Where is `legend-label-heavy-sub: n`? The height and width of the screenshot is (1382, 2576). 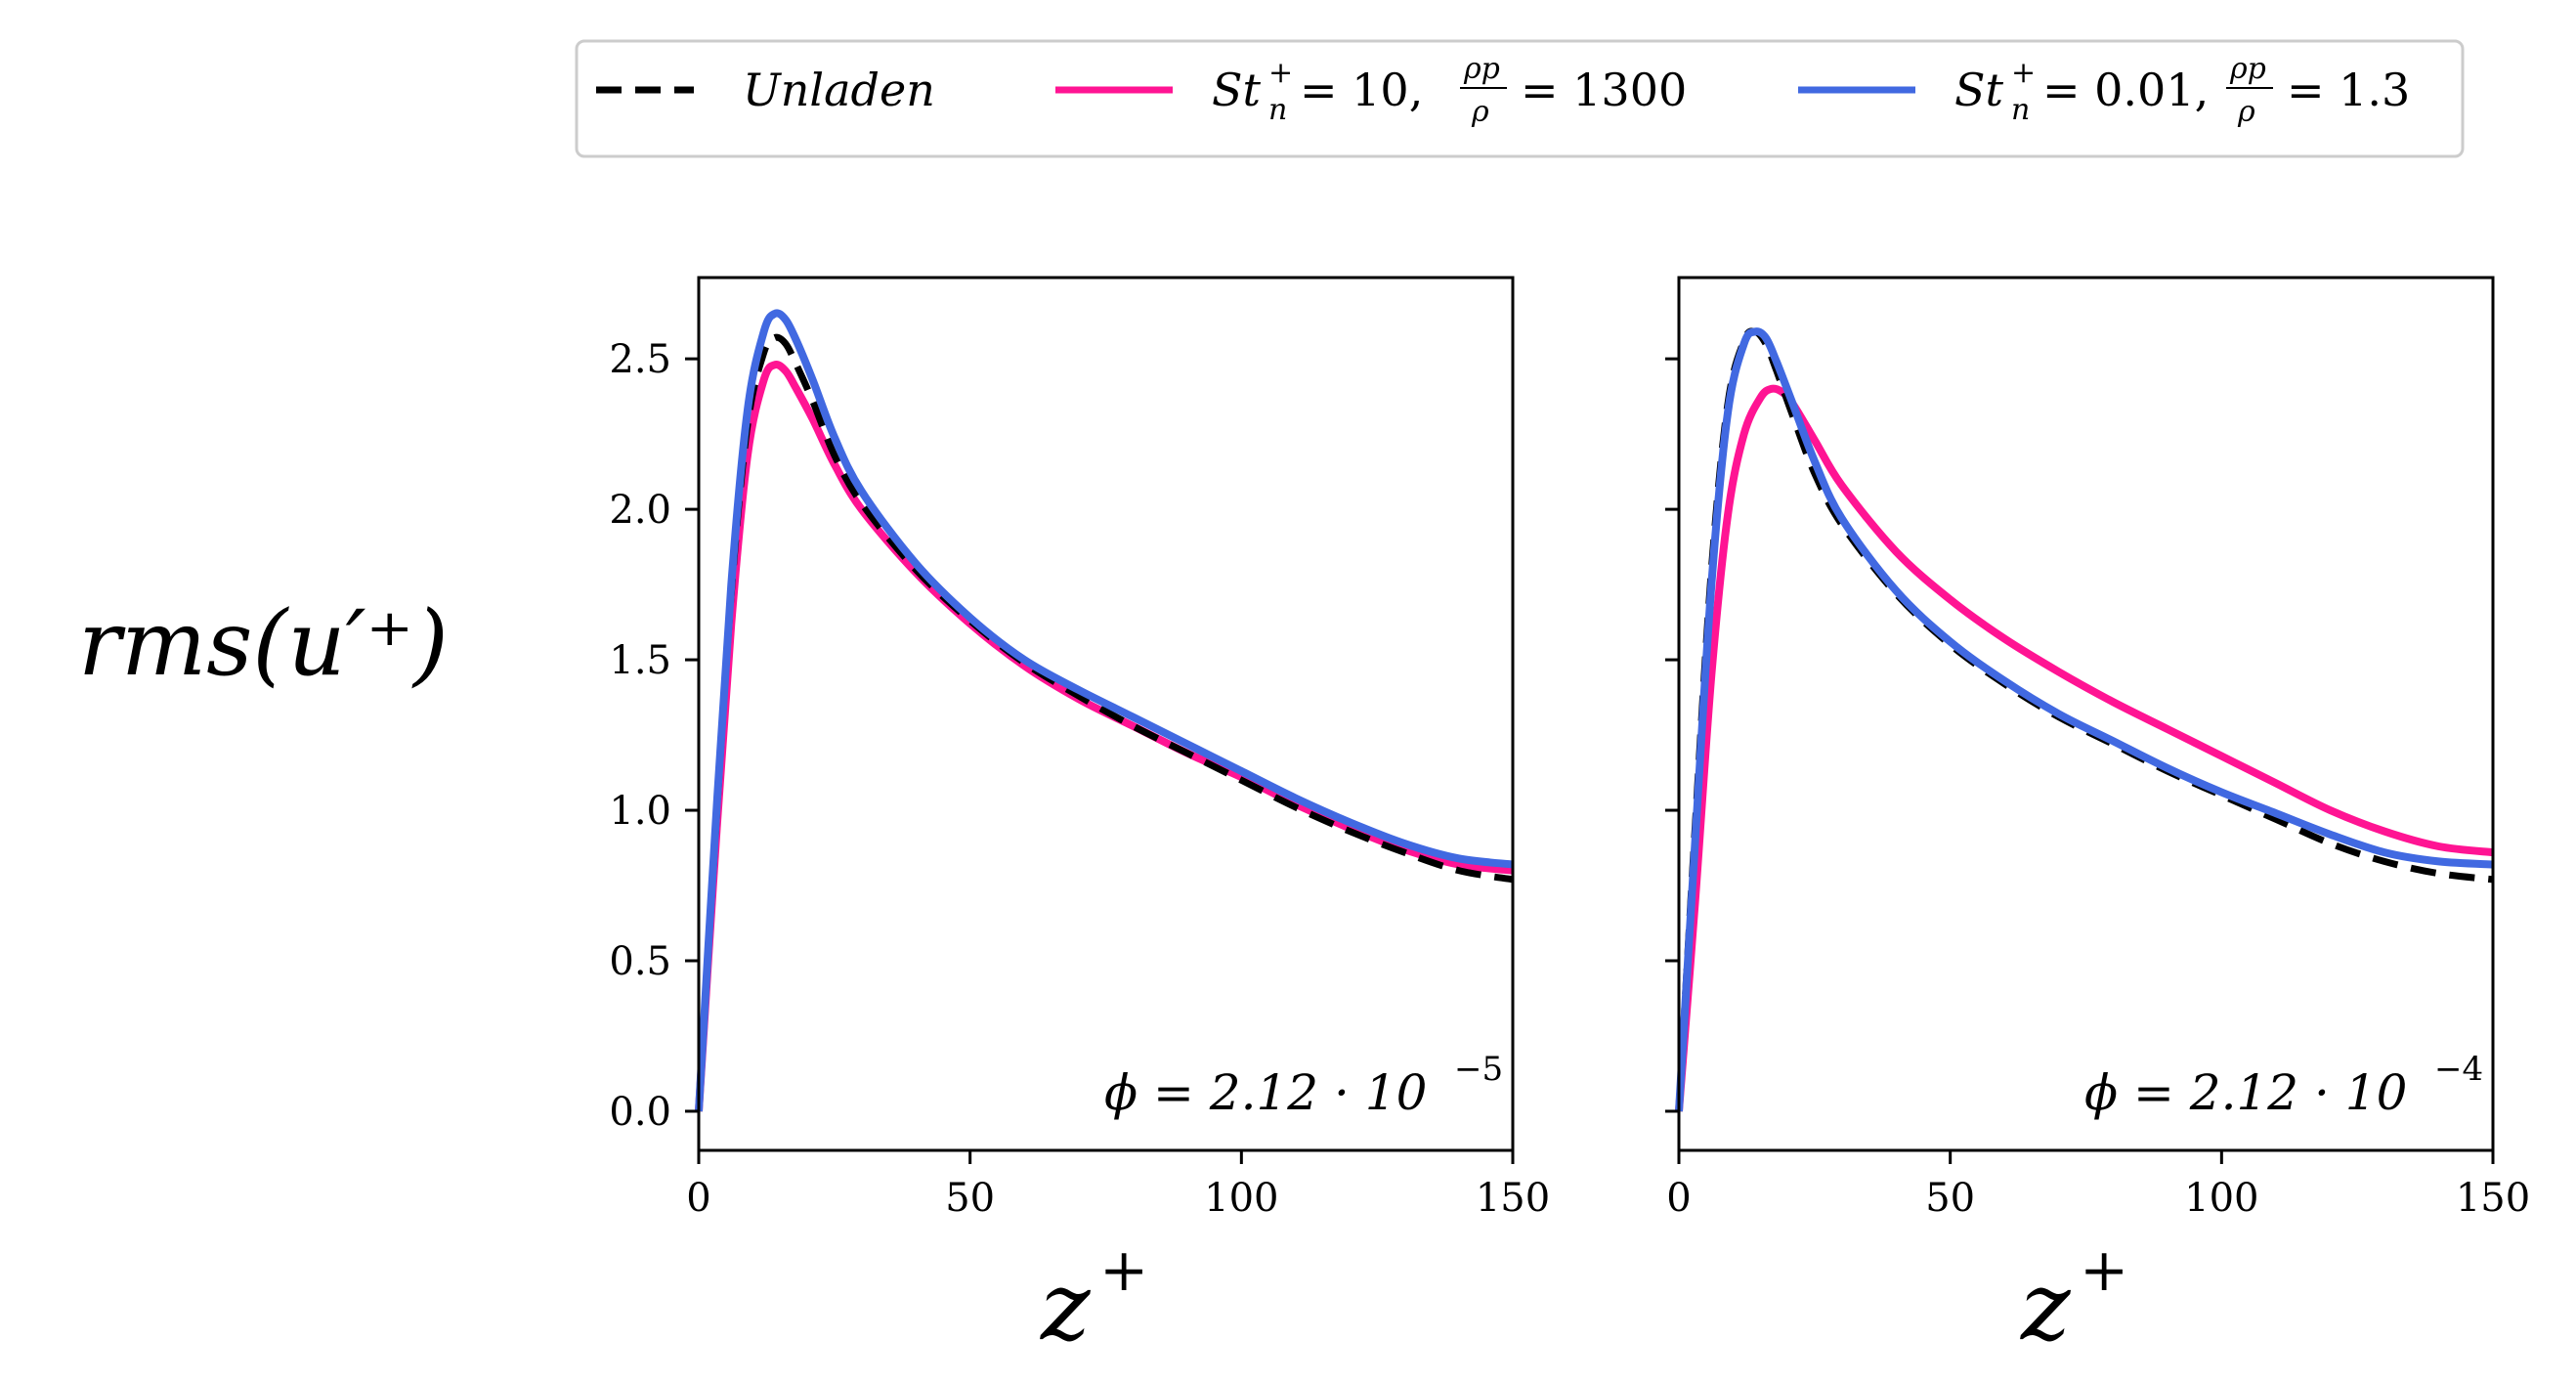
legend-label-heavy-sub: n is located at coordinates (1277, 110).